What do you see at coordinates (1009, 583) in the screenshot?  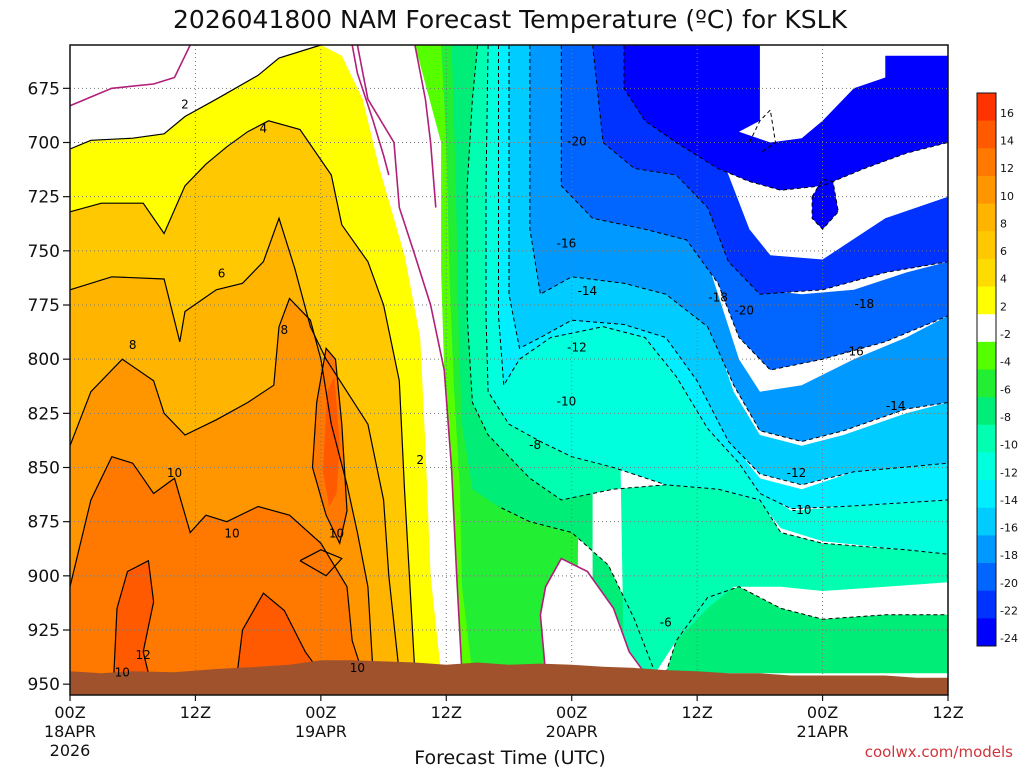 I see `colorbar-label: -20` at bounding box center [1009, 583].